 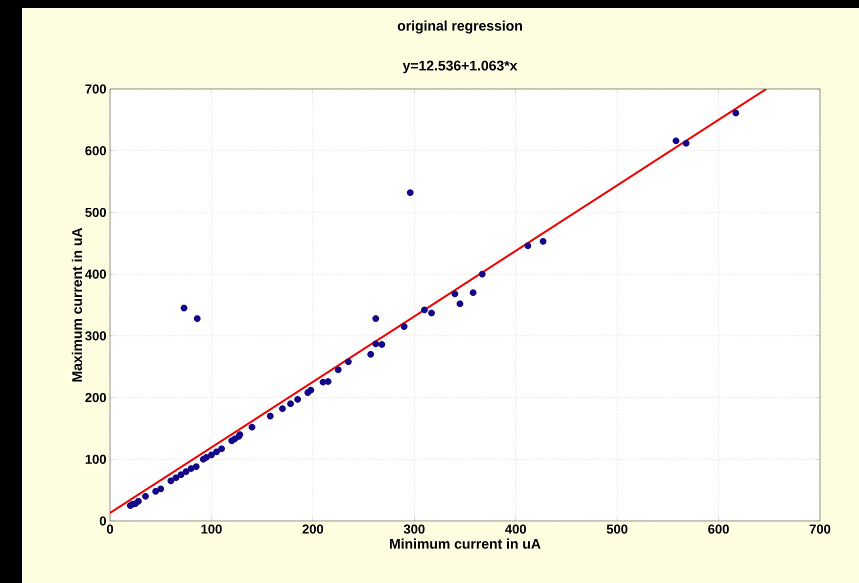 What do you see at coordinates (95, 274) in the screenshot?
I see `y-tick-label: 400` at bounding box center [95, 274].